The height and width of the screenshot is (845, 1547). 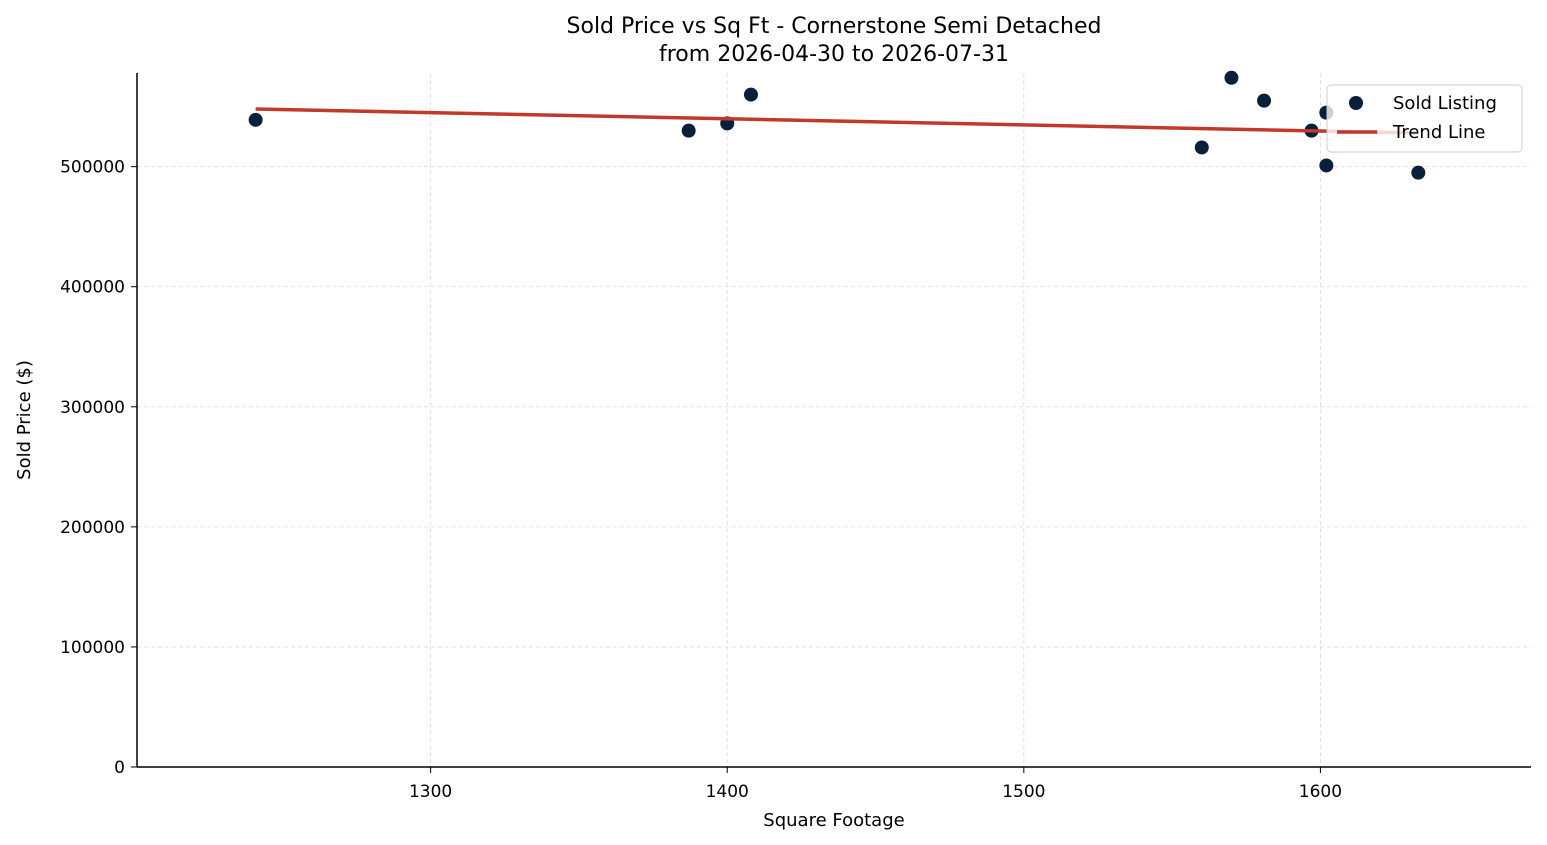 What do you see at coordinates (837, 121) in the screenshot?
I see `trend-line` at bounding box center [837, 121].